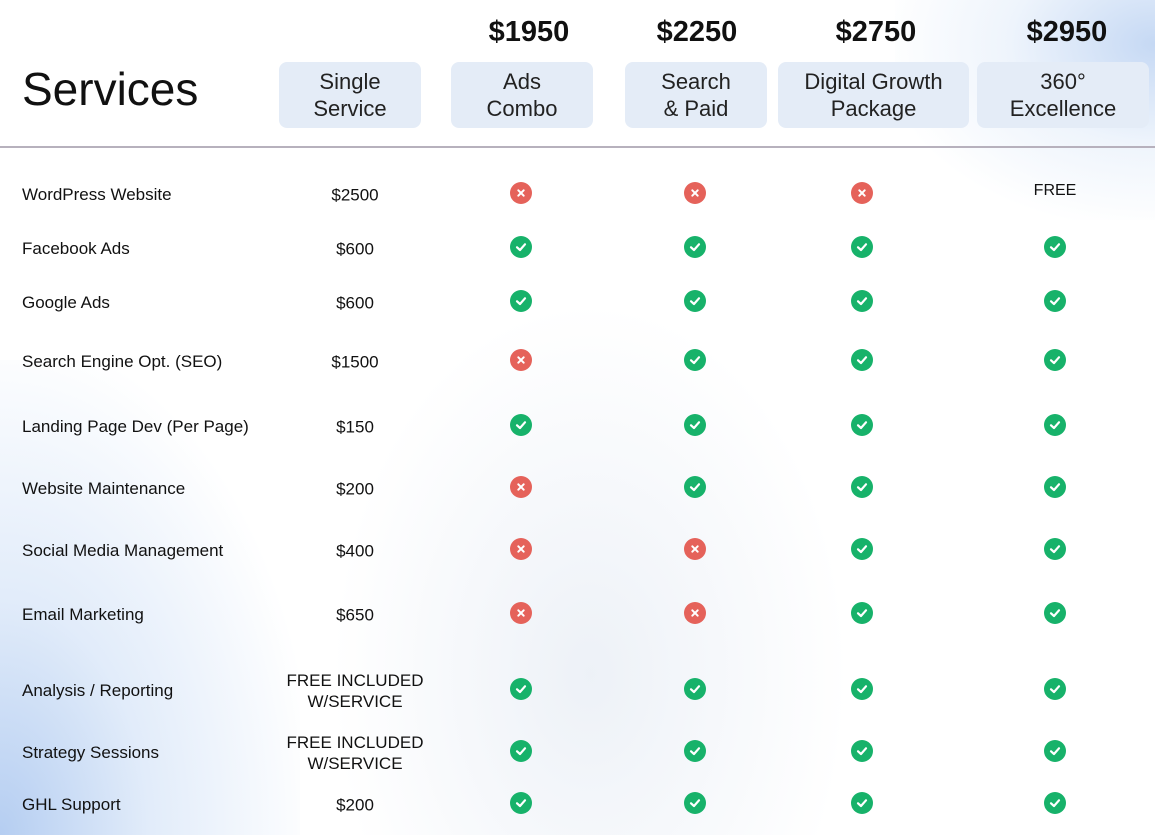  What do you see at coordinates (83, 614) in the screenshot?
I see `row-service-name: Email Marketing` at bounding box center [83, 614].